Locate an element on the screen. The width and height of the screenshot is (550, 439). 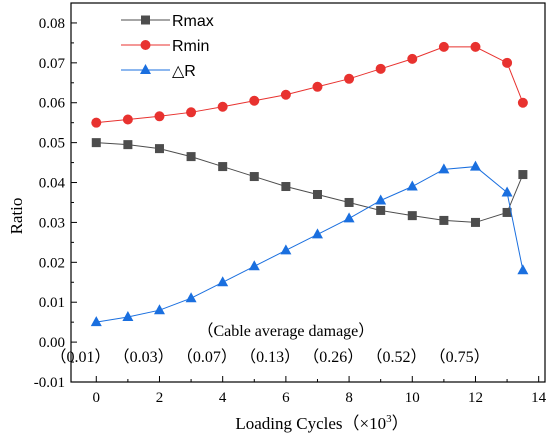
x-tick-label: 14 is located at coordinates (539, 398).